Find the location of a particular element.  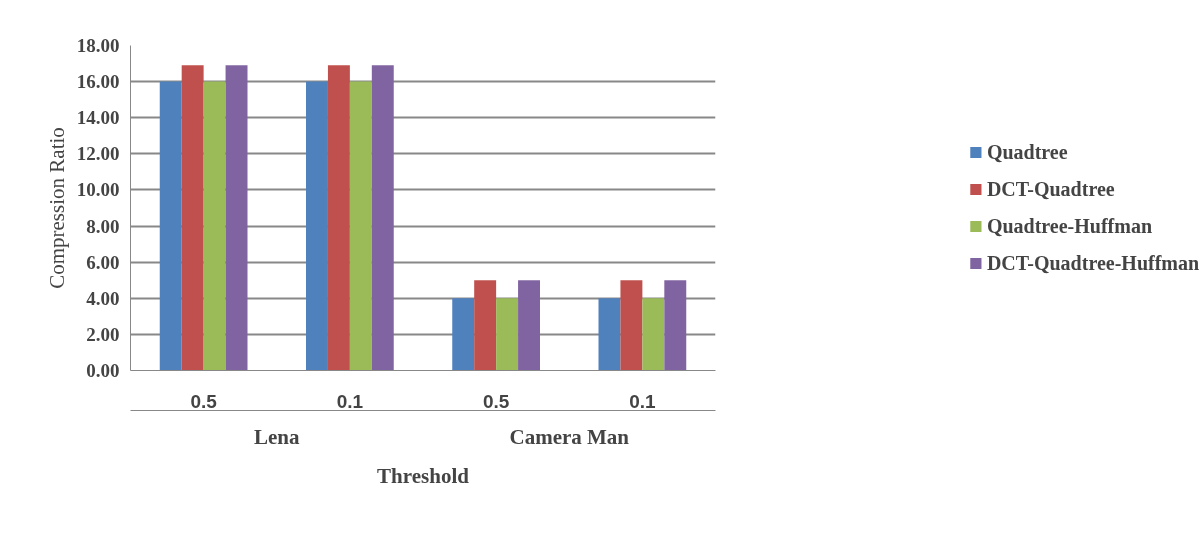

y-tick-label: 18.00 is located at coordinates (98, 45).